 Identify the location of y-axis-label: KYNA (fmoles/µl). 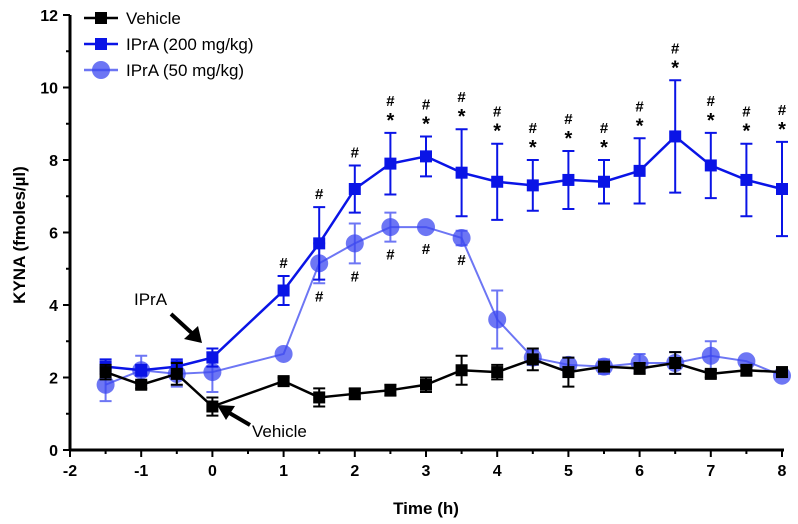
(19, 235).